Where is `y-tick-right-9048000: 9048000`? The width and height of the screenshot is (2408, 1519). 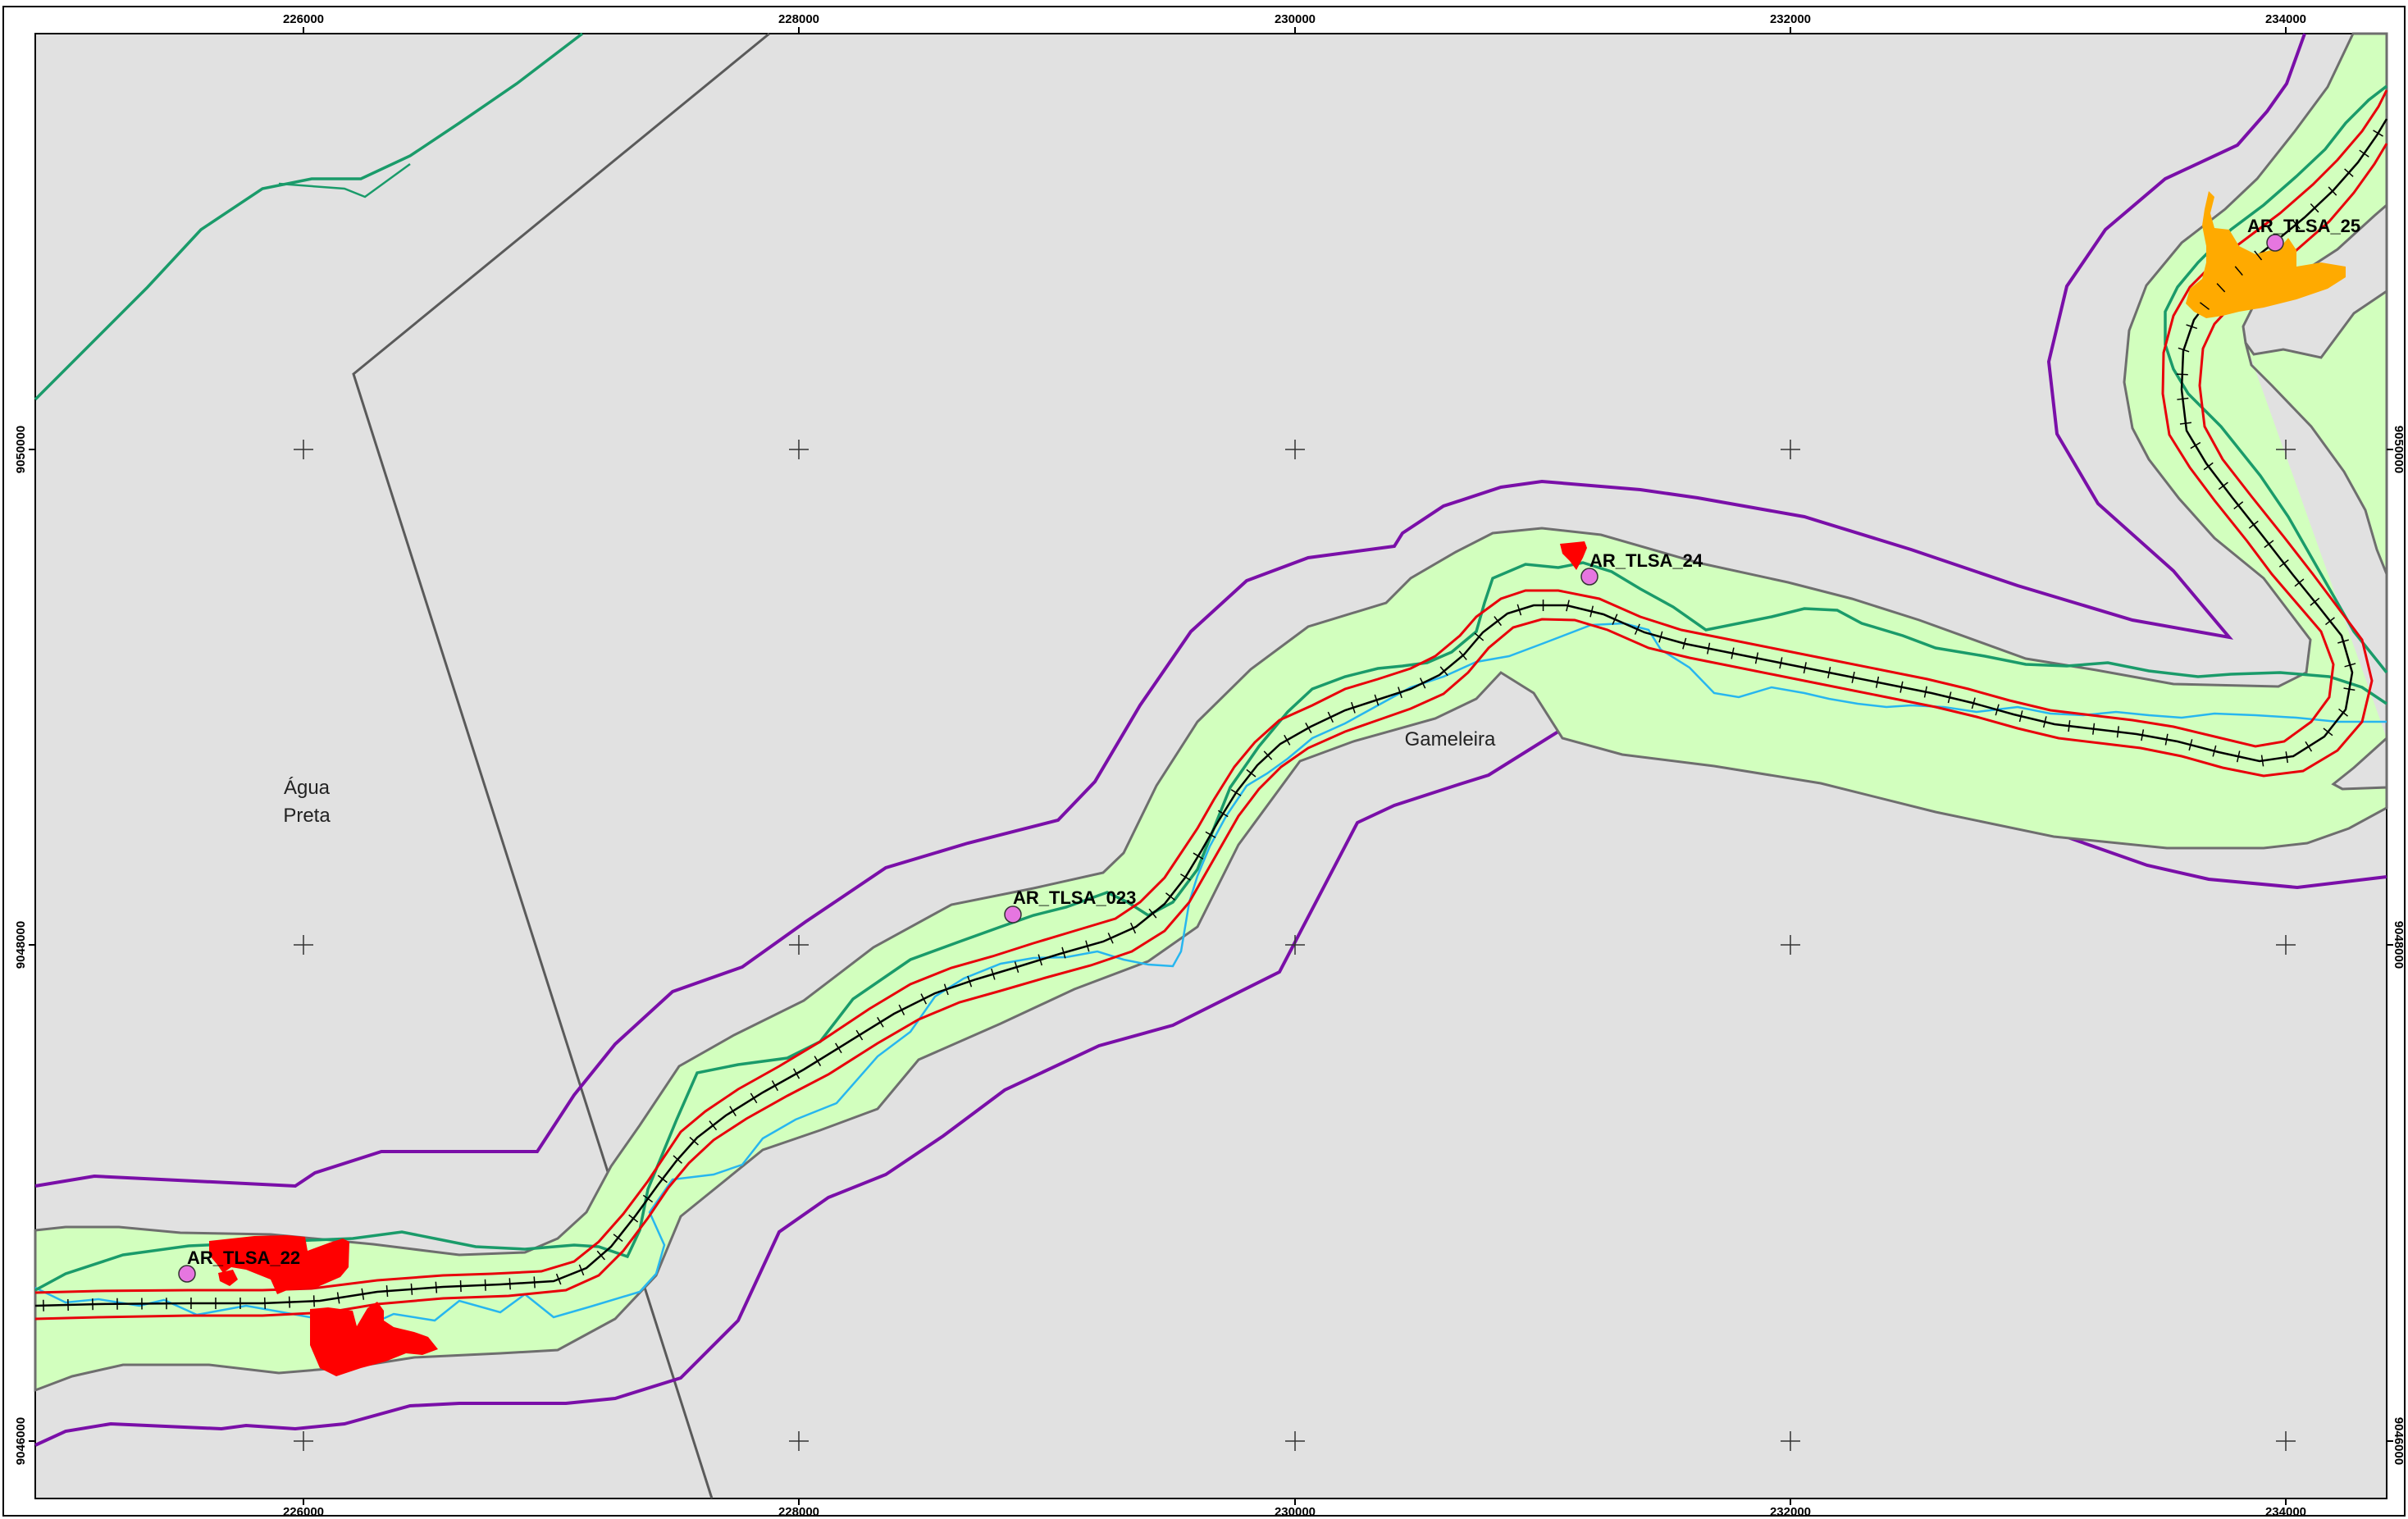
y-tick-right-9048000: 9048000 is located at coordinates (2399, 945).